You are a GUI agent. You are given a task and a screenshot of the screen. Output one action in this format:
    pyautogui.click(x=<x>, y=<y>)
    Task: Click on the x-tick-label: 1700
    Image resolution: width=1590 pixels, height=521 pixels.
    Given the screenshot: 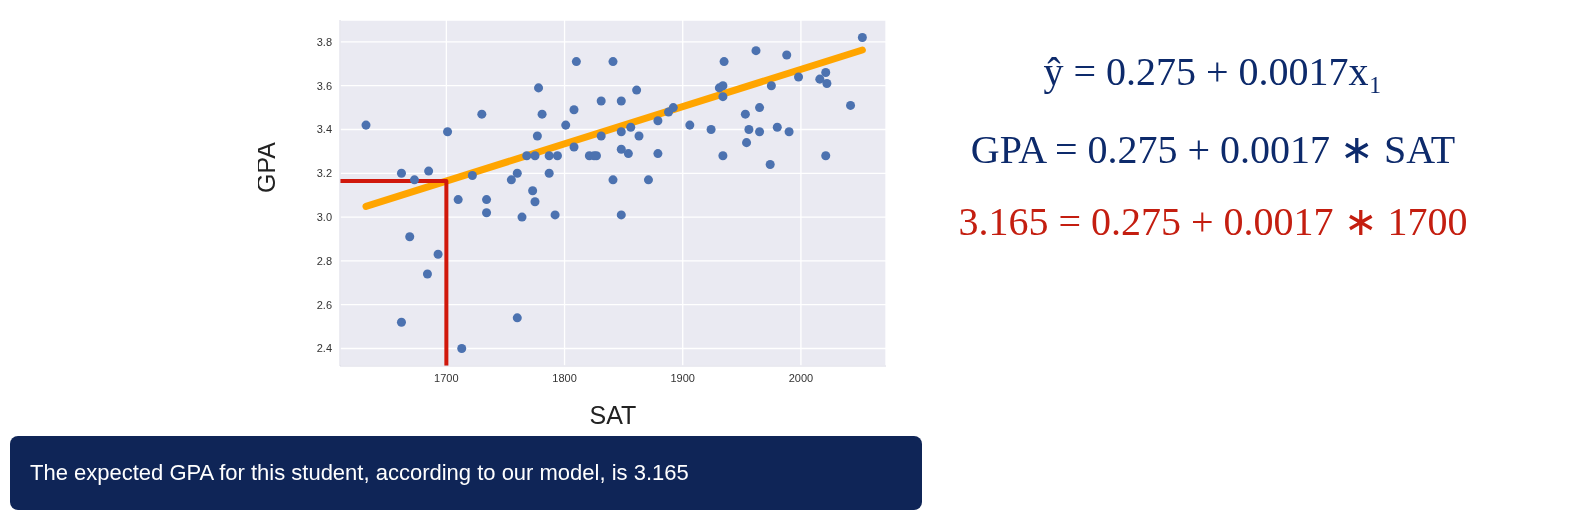 What is the action you would take?
    pyautogui.click(x=446, y=377)
    